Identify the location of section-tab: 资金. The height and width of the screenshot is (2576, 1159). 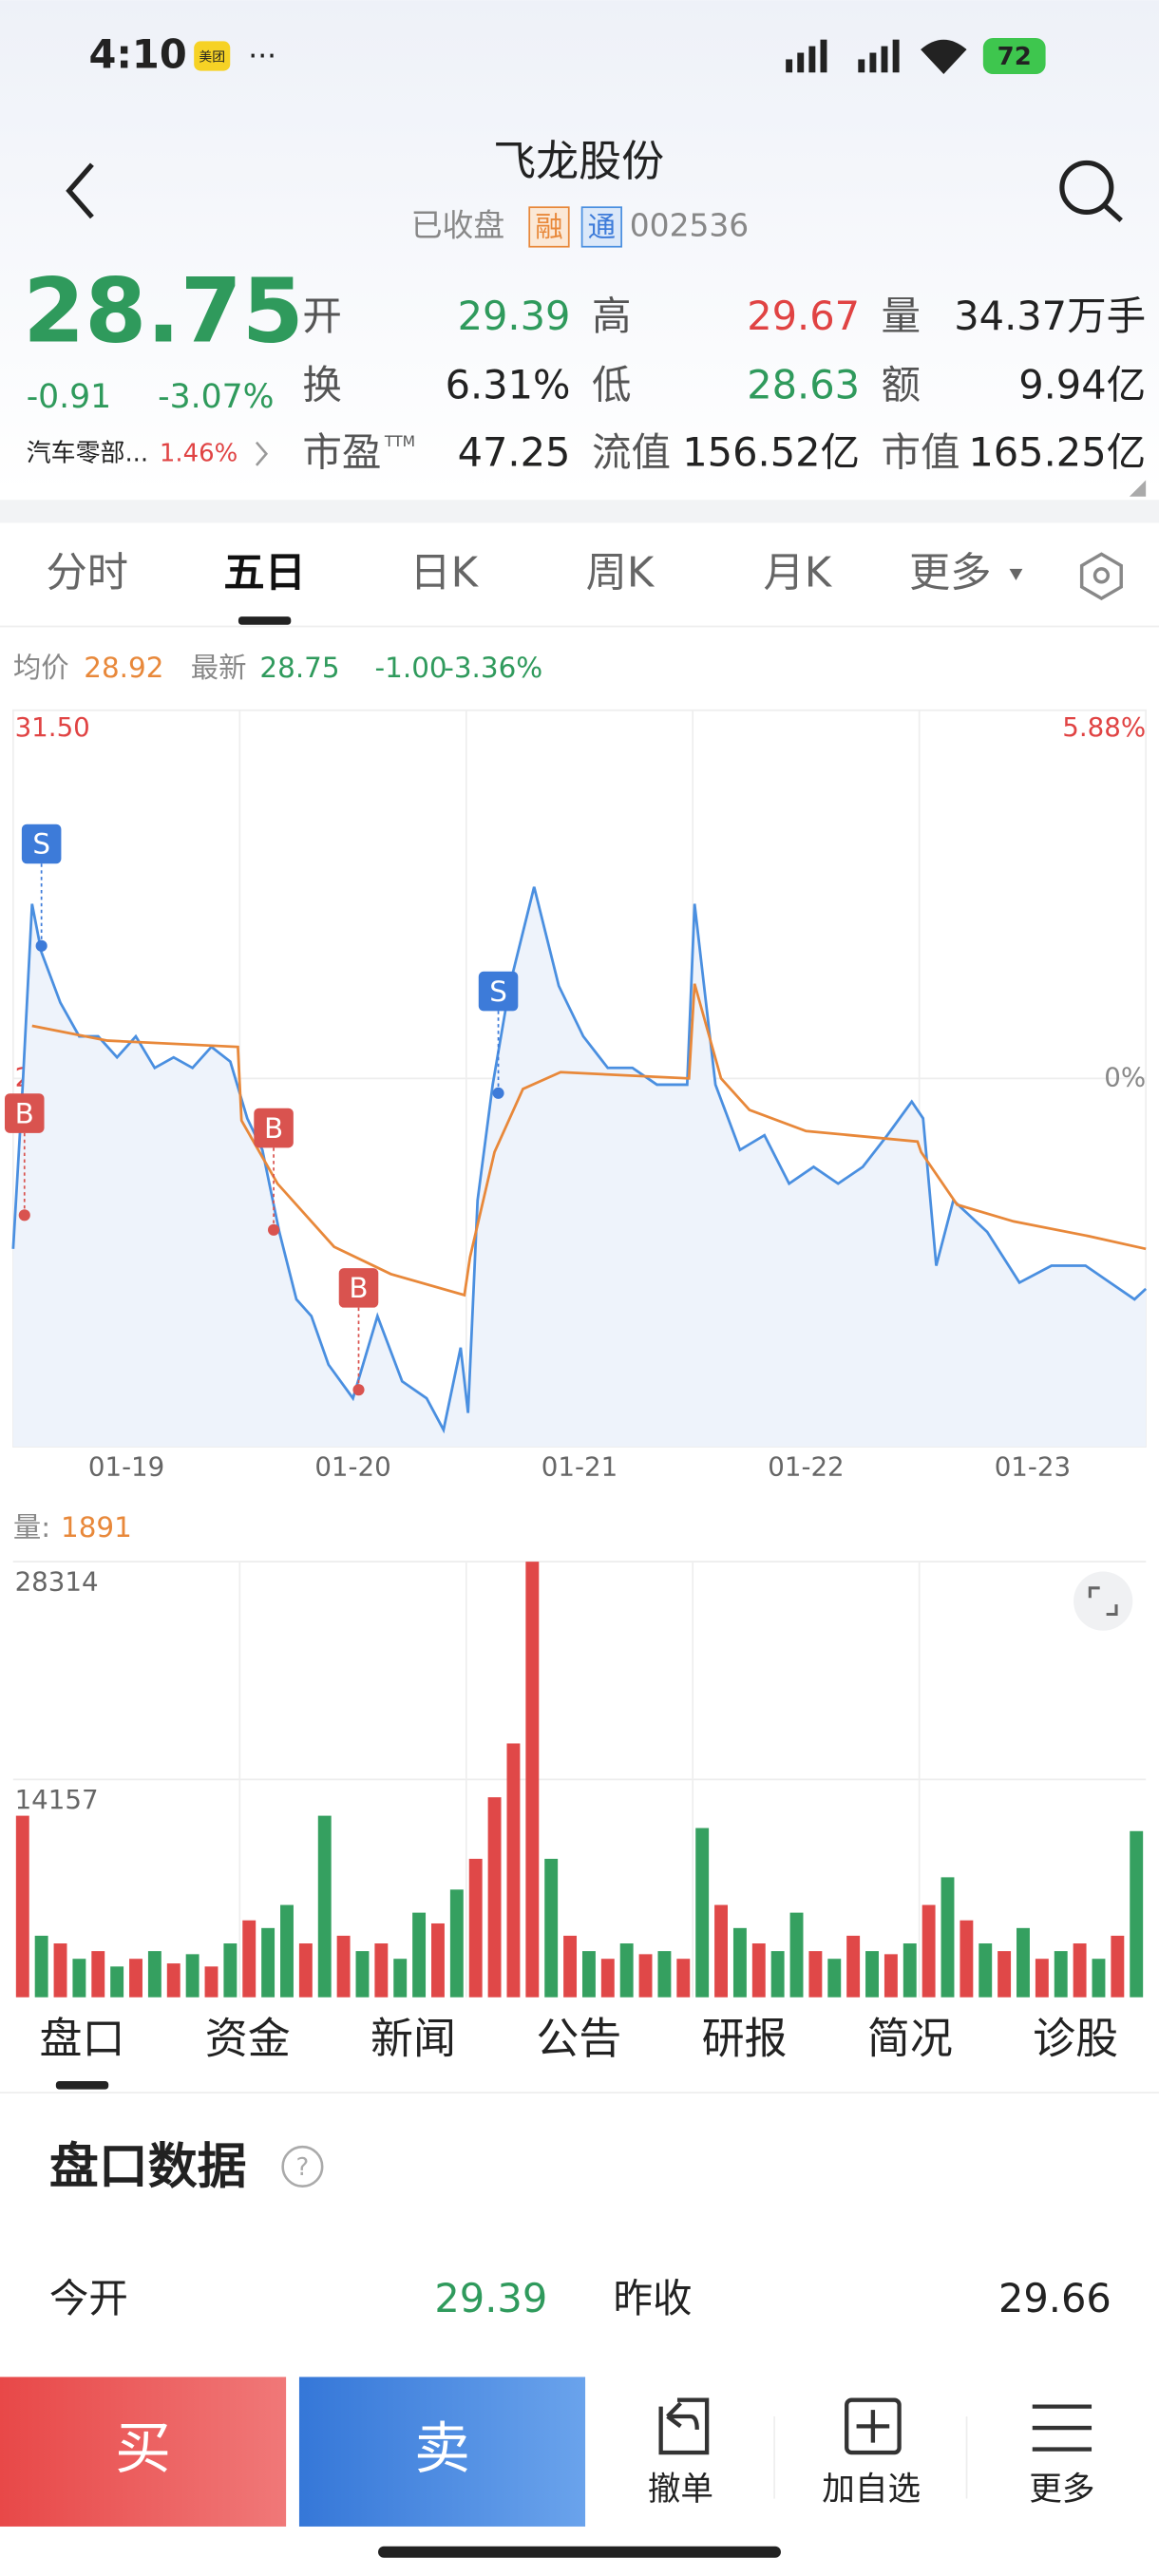
(248, 2038).